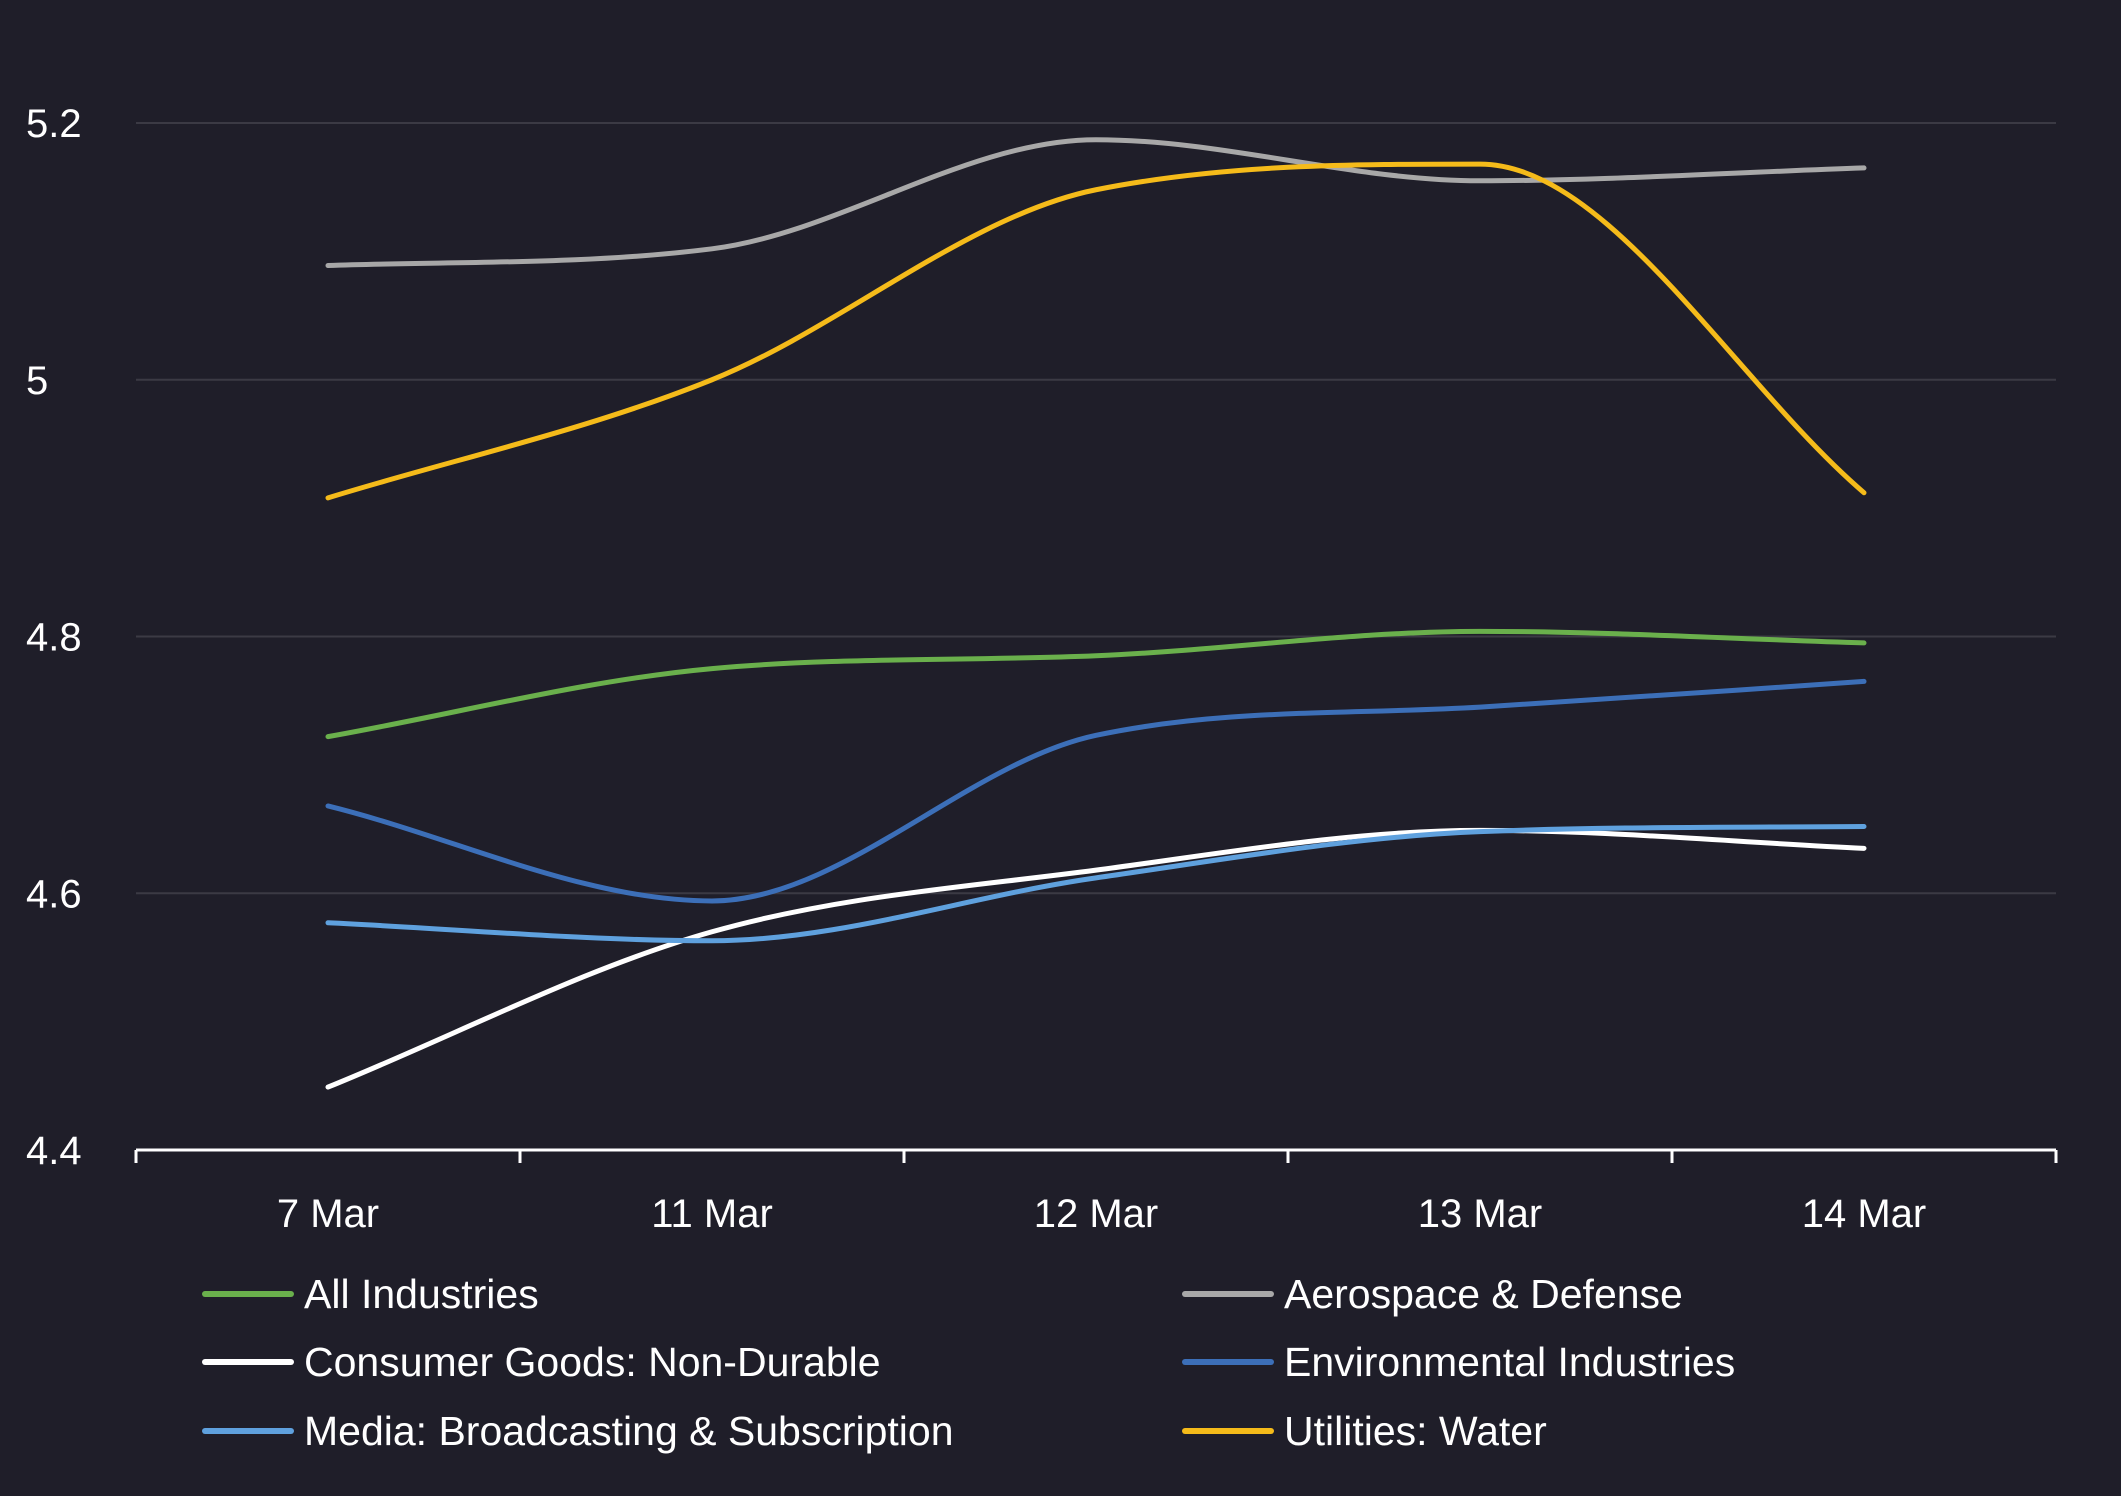 Image resolution: width=2121 pixels, height=1496 pixels. I want to click on x-tick-label: 11 Mar, so click(712, 1214).